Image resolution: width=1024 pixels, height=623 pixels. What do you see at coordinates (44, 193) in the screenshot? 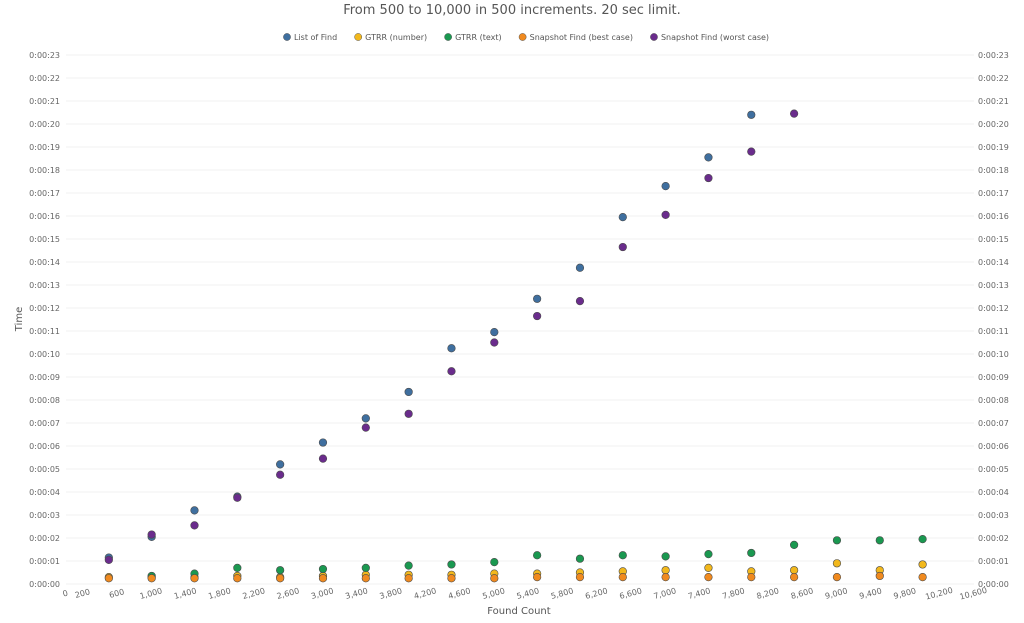
I see `y-tick-label-left: 0:00:17` at bounding box center [44, 193].